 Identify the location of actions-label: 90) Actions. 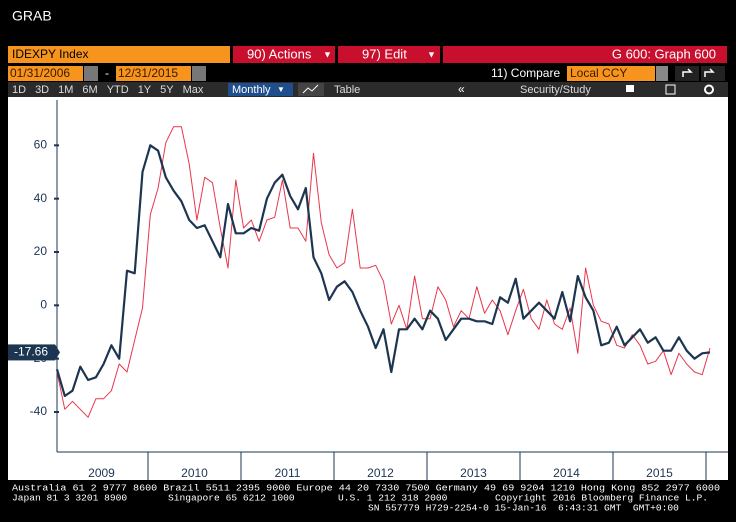
(279, 53).